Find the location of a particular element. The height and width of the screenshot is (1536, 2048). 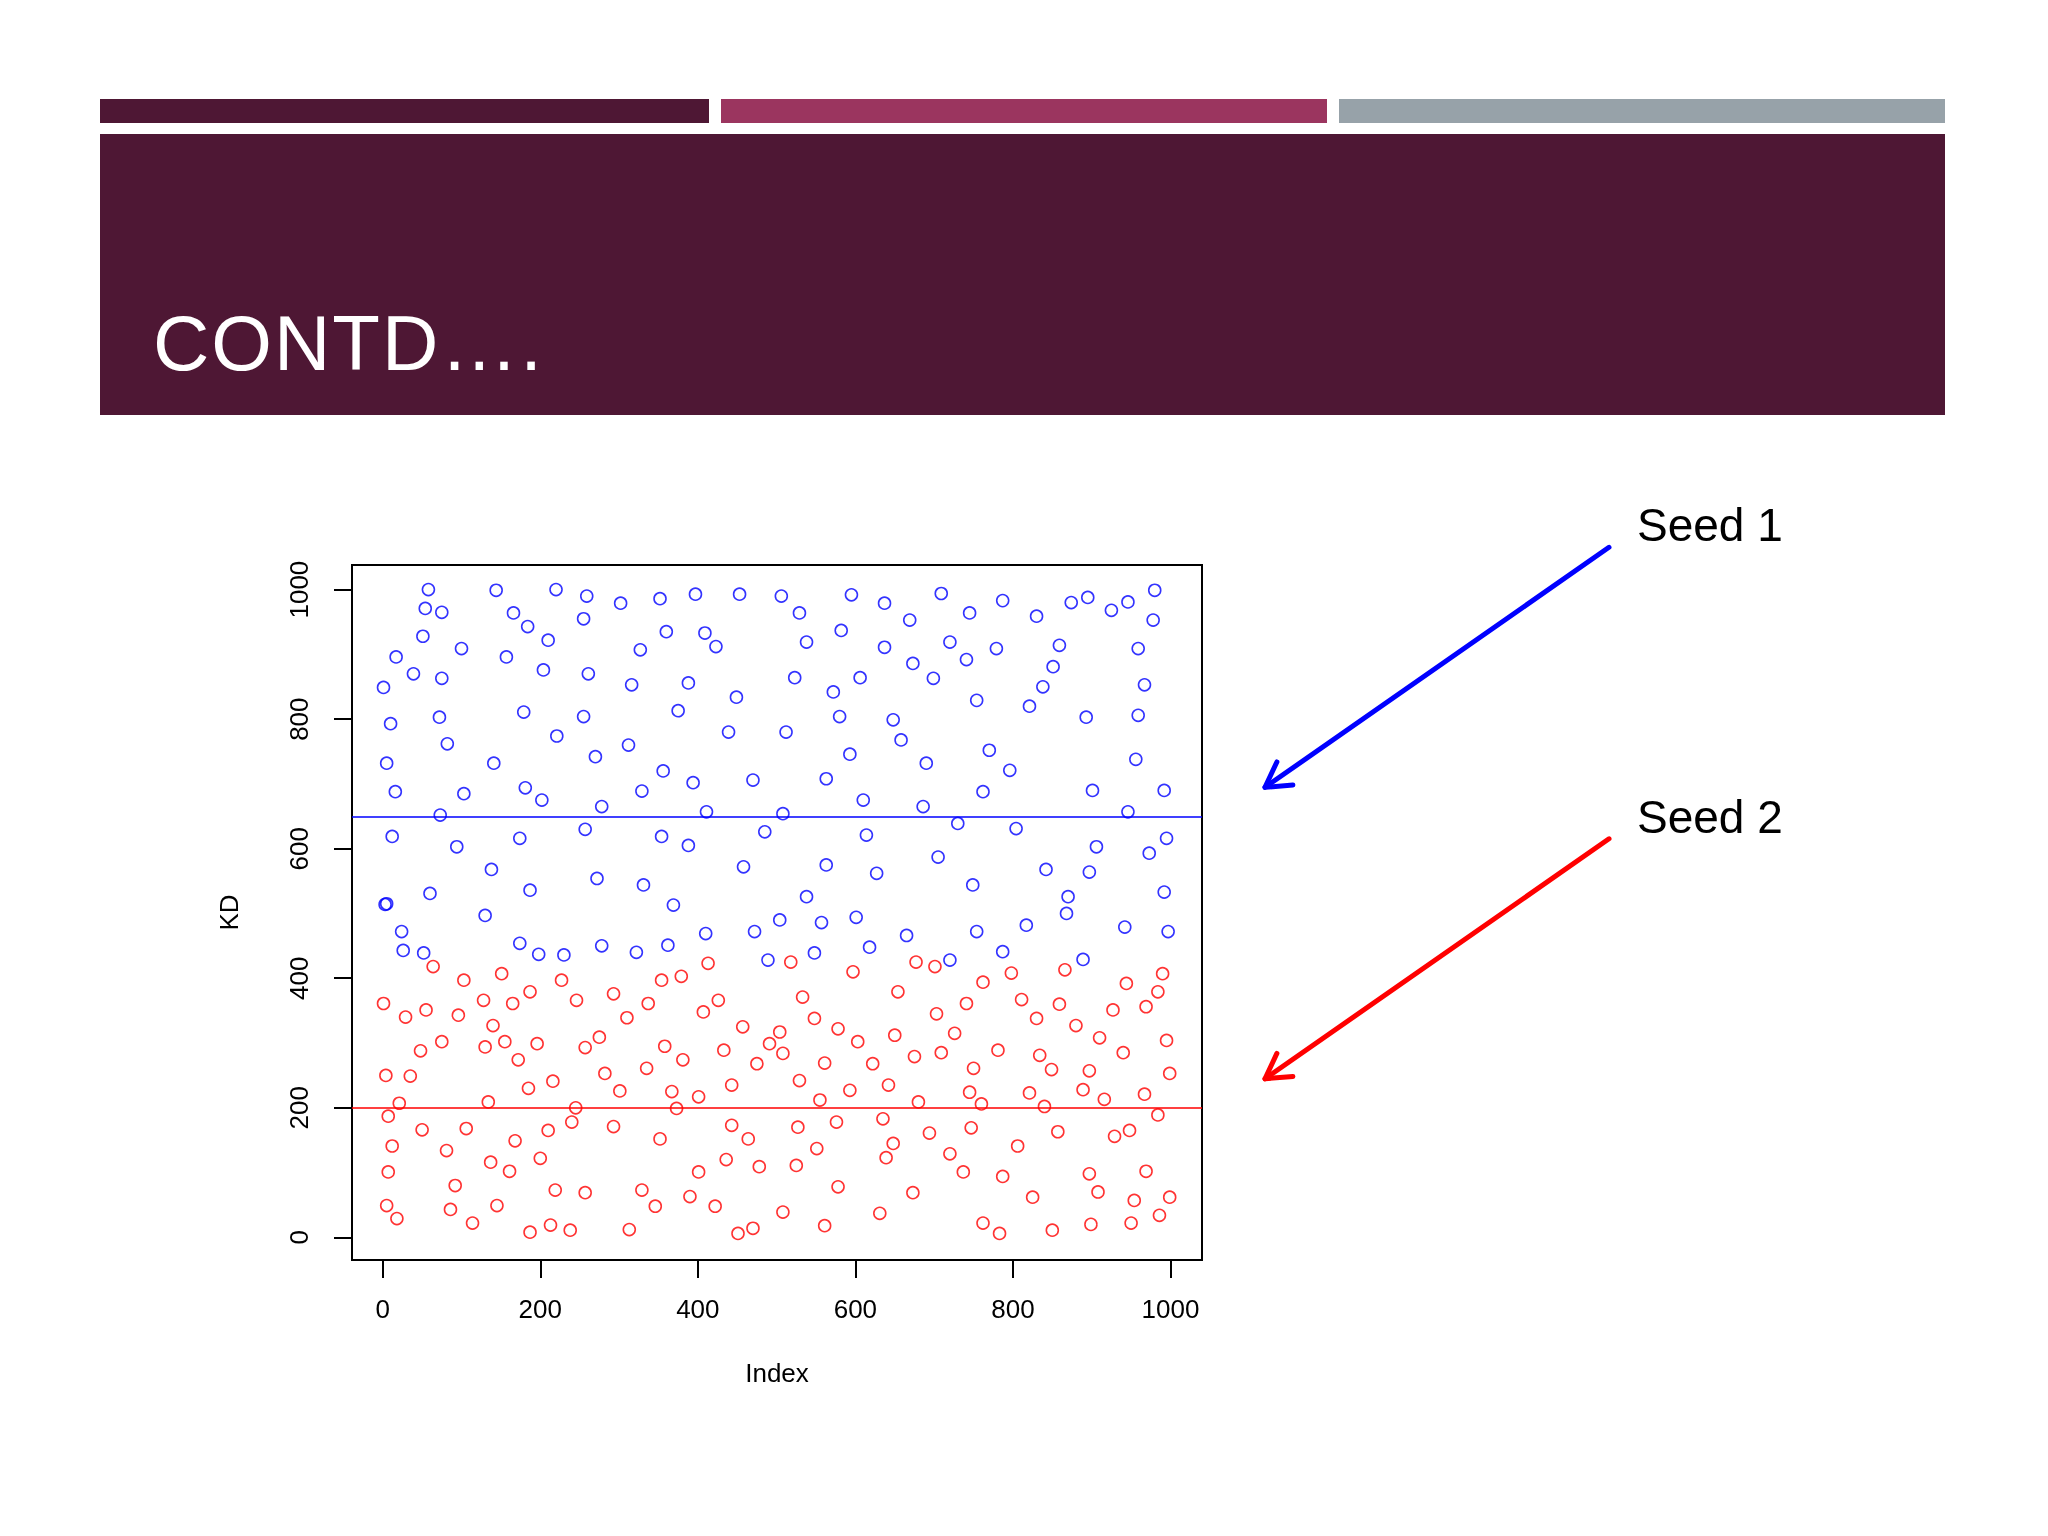

x-tick-label: 1000 is located at coordinates (1170, 1309).